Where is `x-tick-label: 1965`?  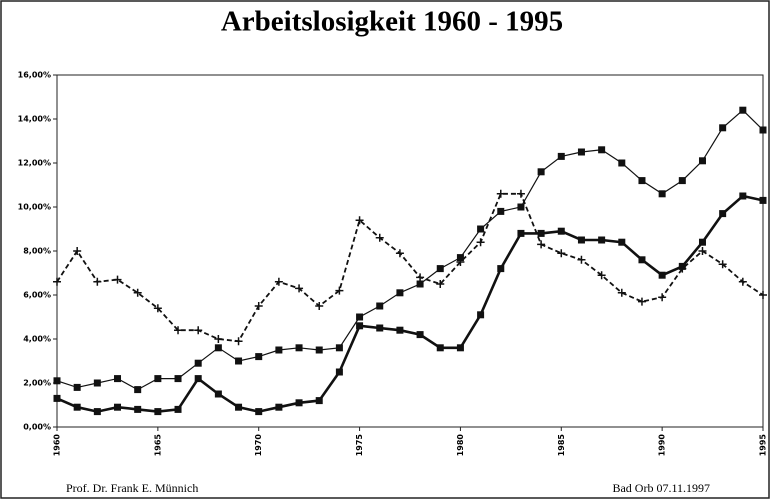
x-tick-label: 1965 is located at coordinates (157, 445).